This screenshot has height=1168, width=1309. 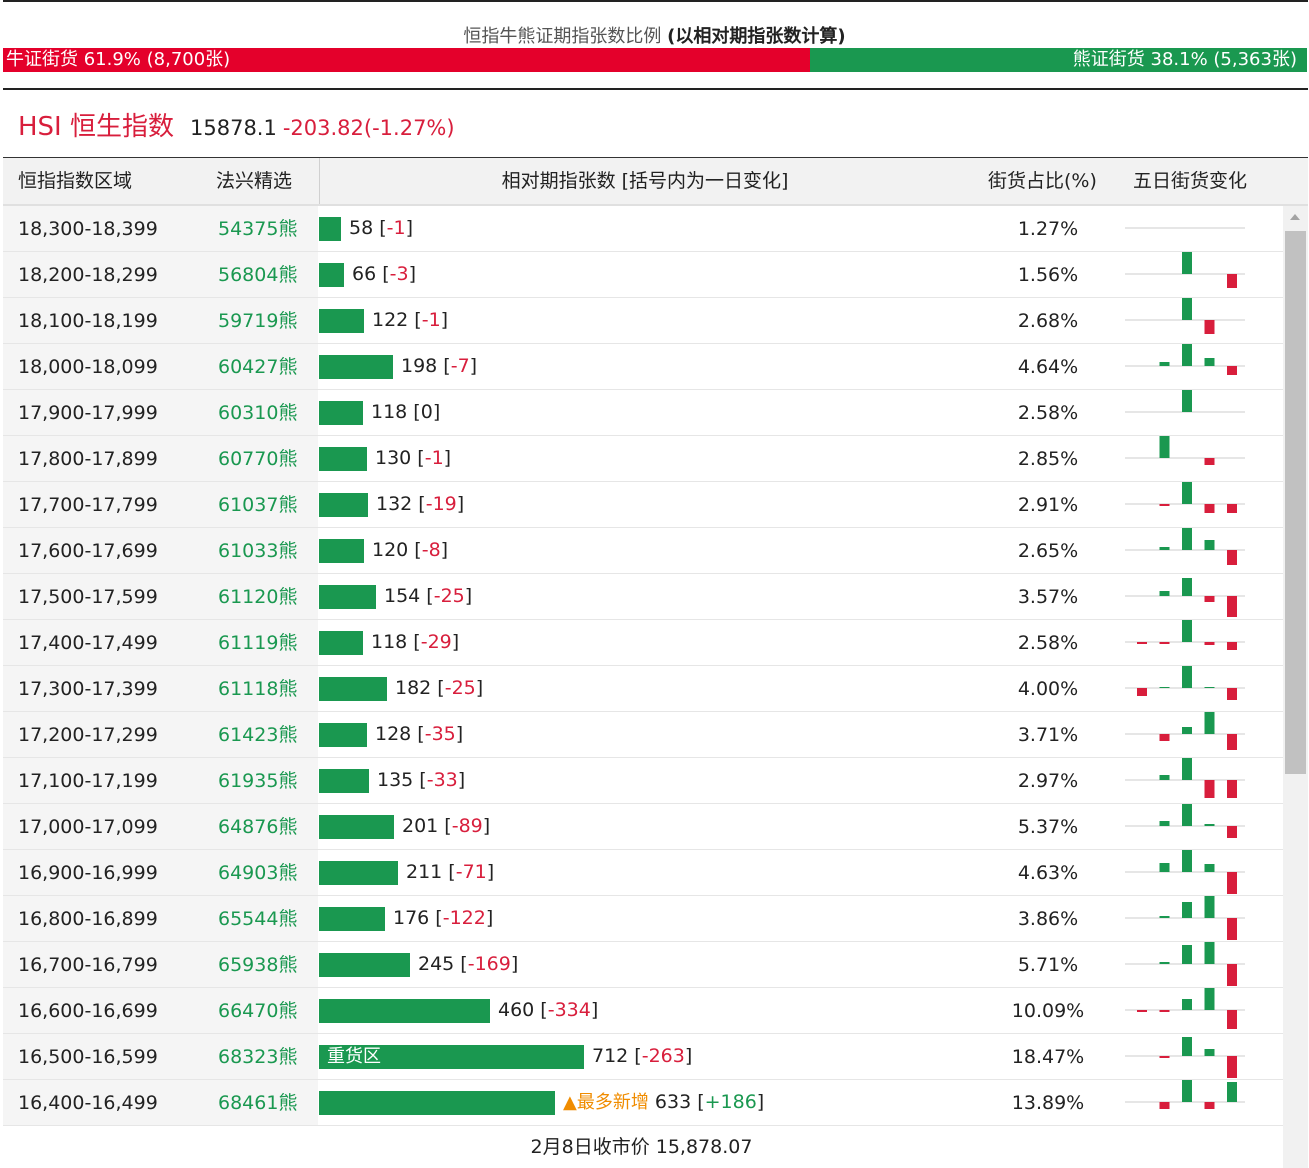 I want to click on range-text: 18,000-18,099, so click(x=88, y=367).